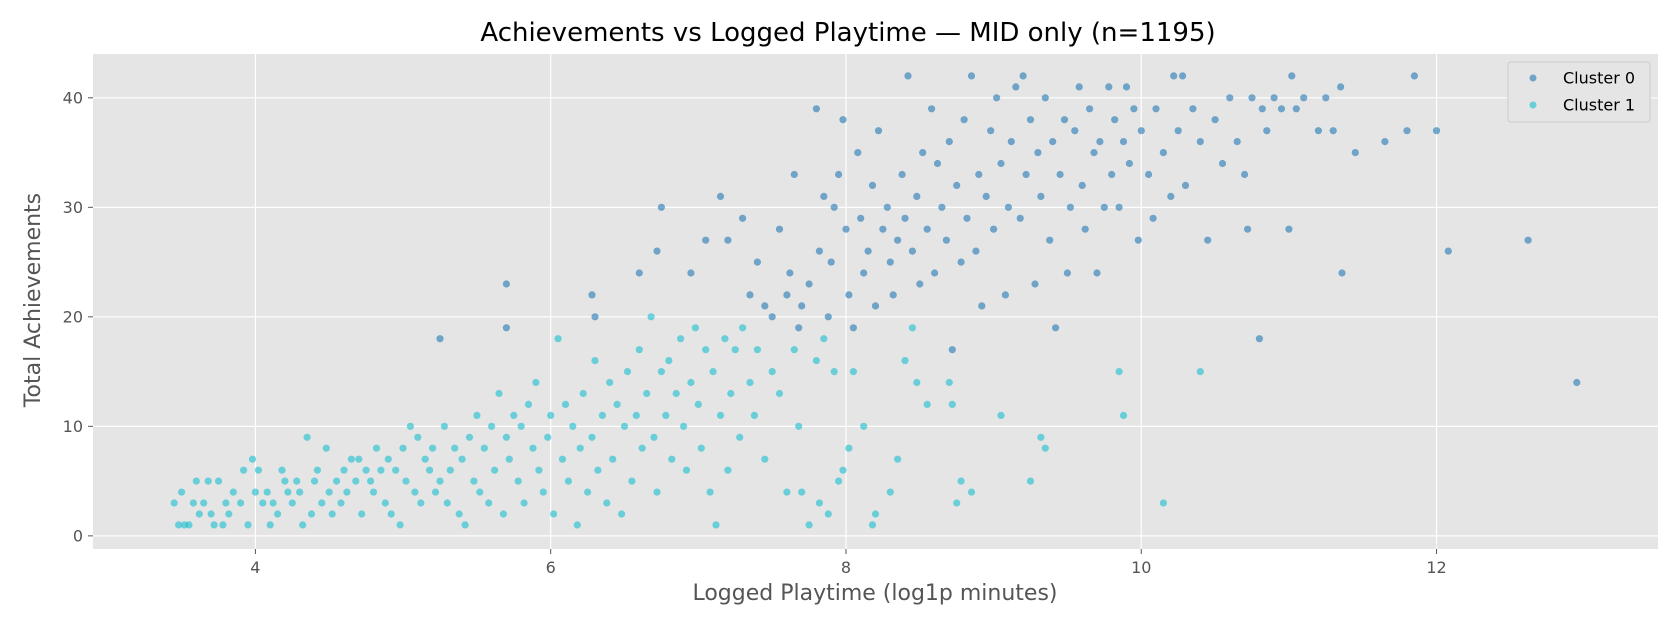 The image size is (1680, 630). I want to click on x-tick-label: 6, so click(551, 567).